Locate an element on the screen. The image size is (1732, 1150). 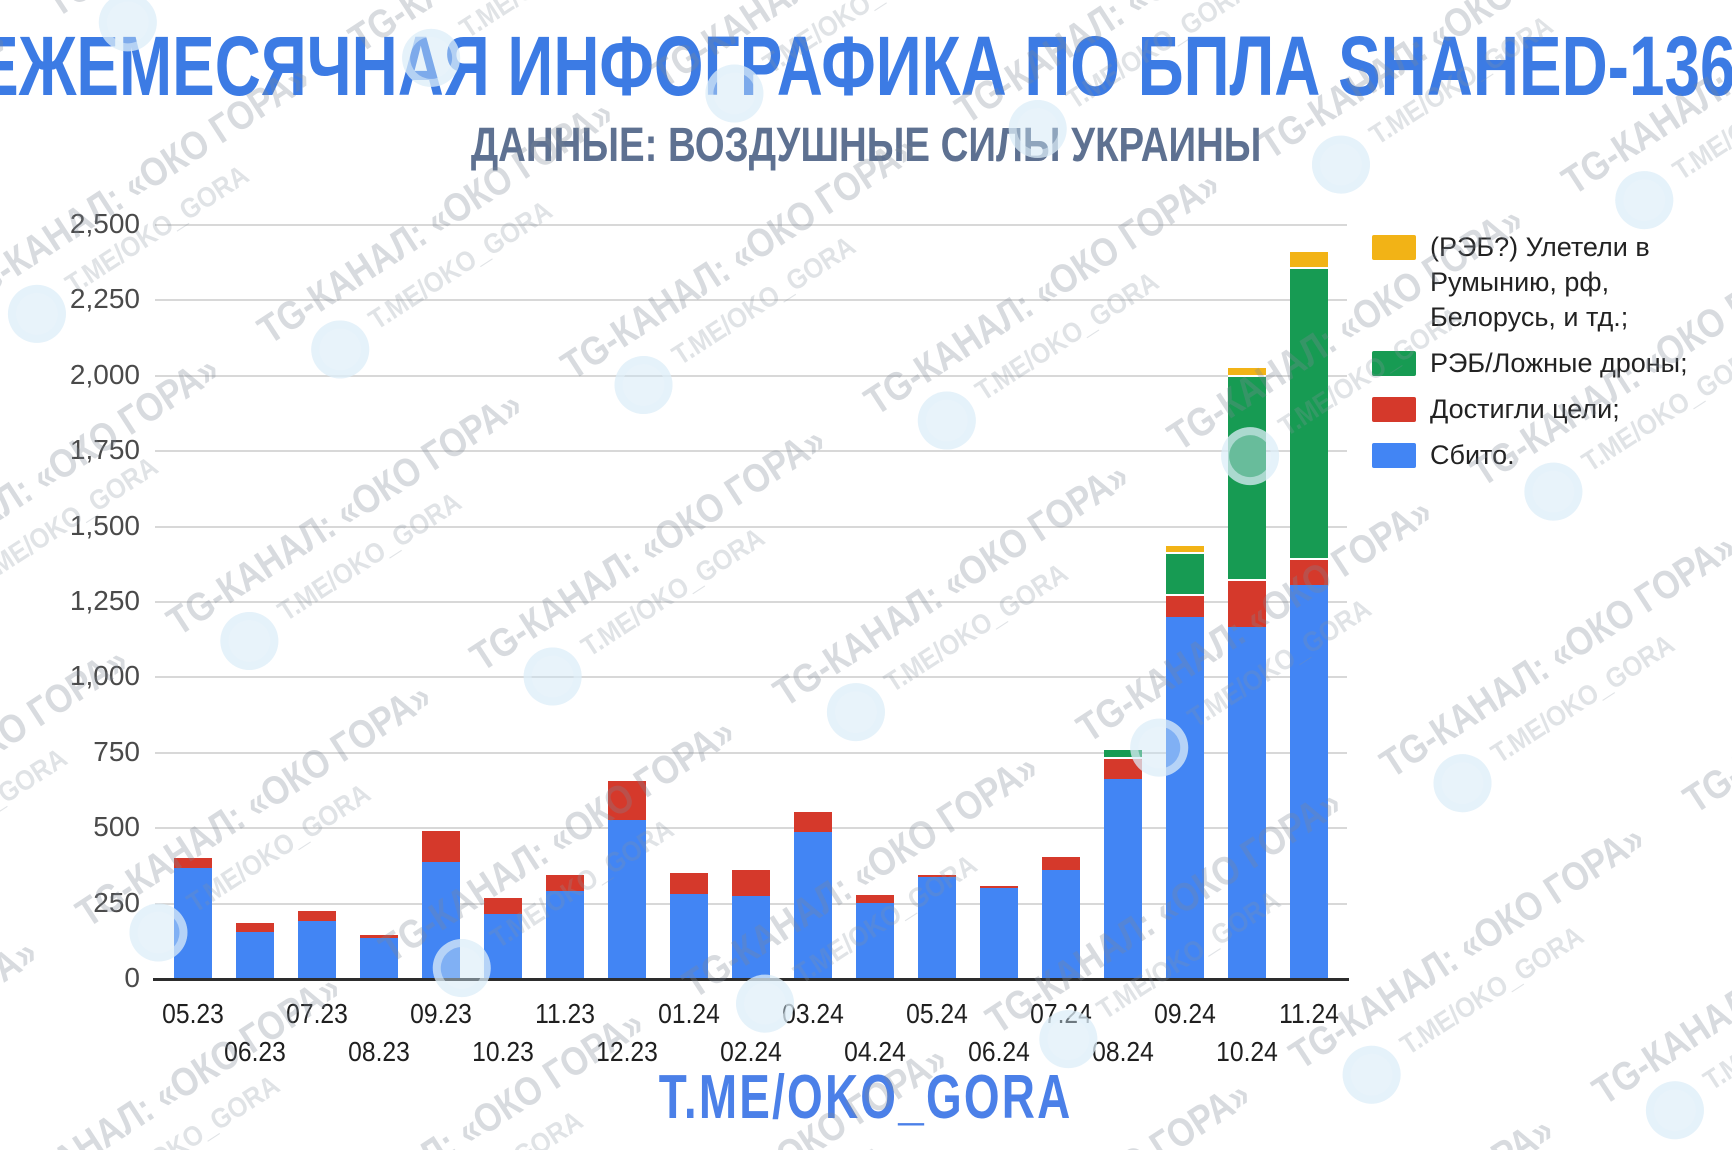
x-tick-10.23: 10.23 is located at coordinates (503, 1051).